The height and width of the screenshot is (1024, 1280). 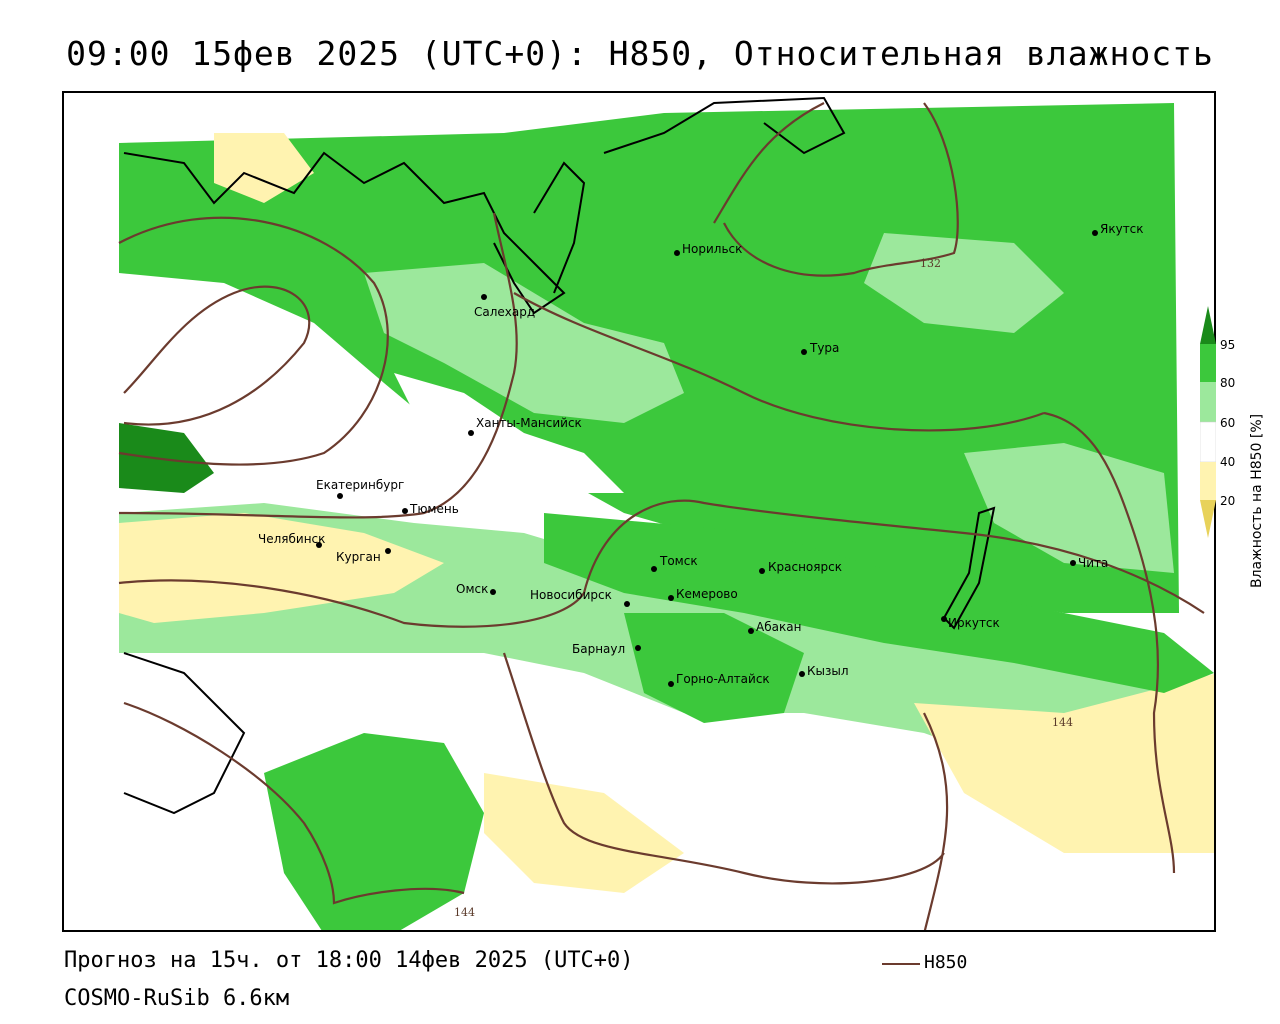 What do you see at coordinates (1228, 501) in the screenshot?
I see `colorbar-tick: 20` at bounding box center [1228, 501].